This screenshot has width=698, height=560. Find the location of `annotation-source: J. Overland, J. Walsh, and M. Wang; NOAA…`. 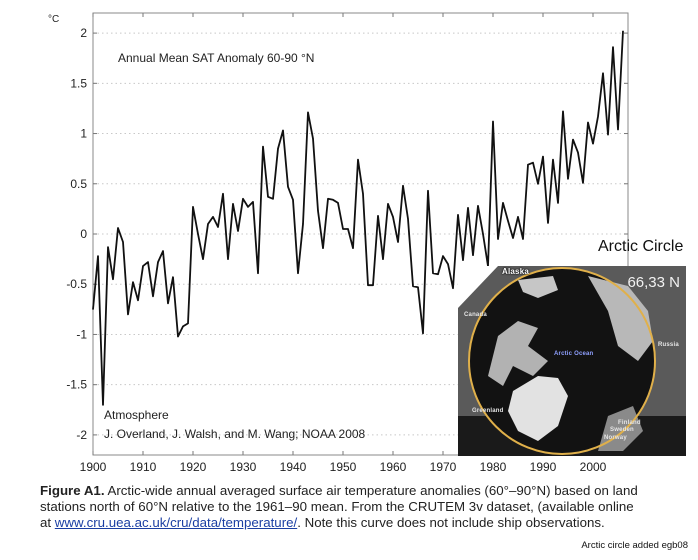

annotation-source: J. Overland, J. Walsh, and M. Wang; NOAA… is located at coordinates (235, 434).